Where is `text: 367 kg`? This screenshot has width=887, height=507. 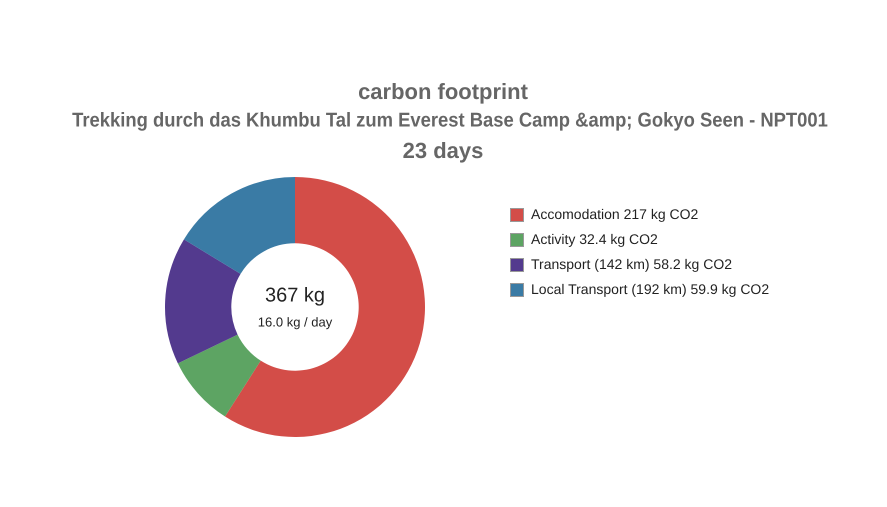 text: 367 kg is located at coordinates (295, 295).